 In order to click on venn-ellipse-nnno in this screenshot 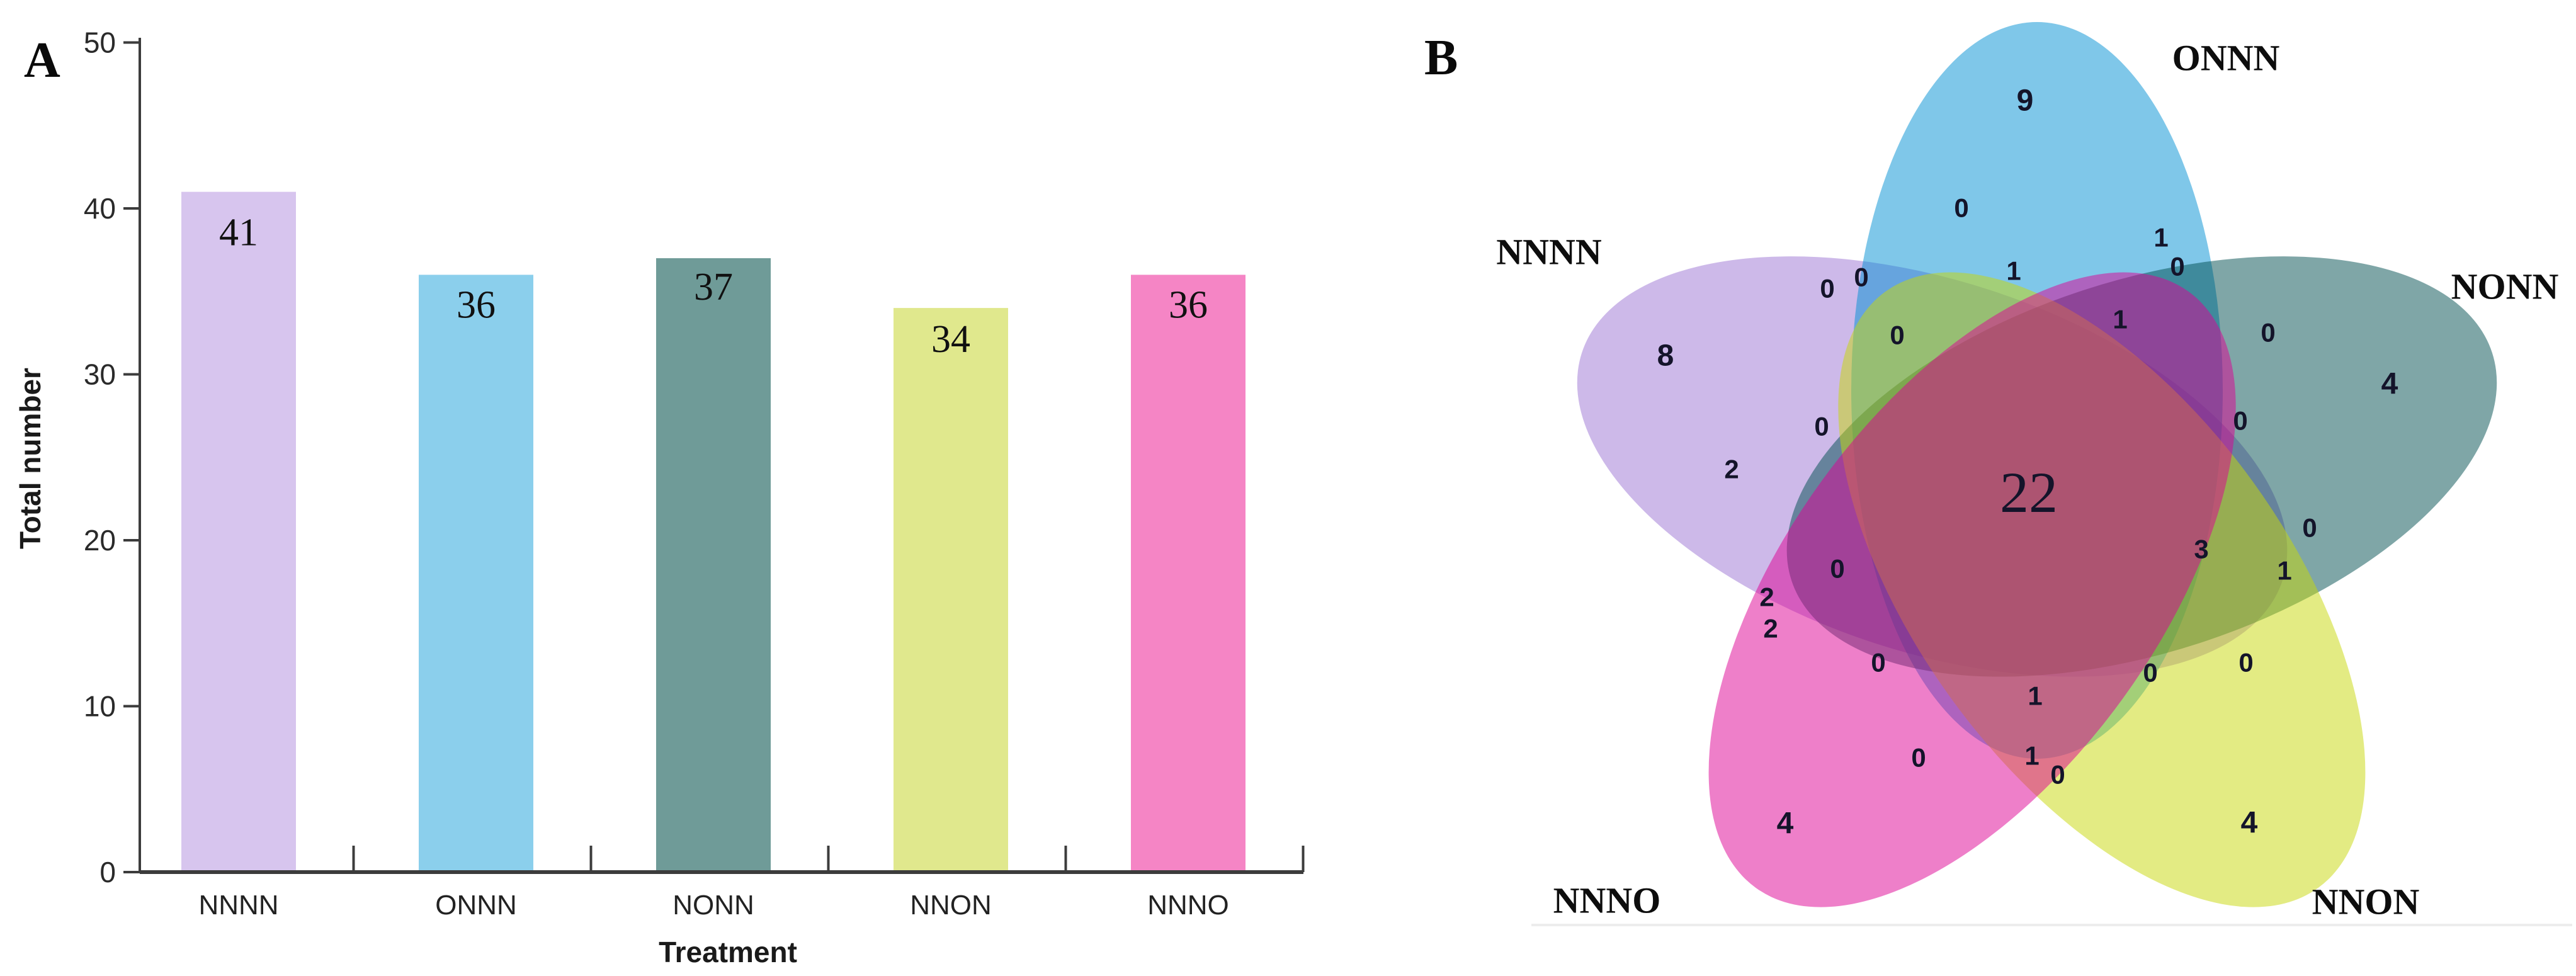, I will do `click(1972, 589)`.